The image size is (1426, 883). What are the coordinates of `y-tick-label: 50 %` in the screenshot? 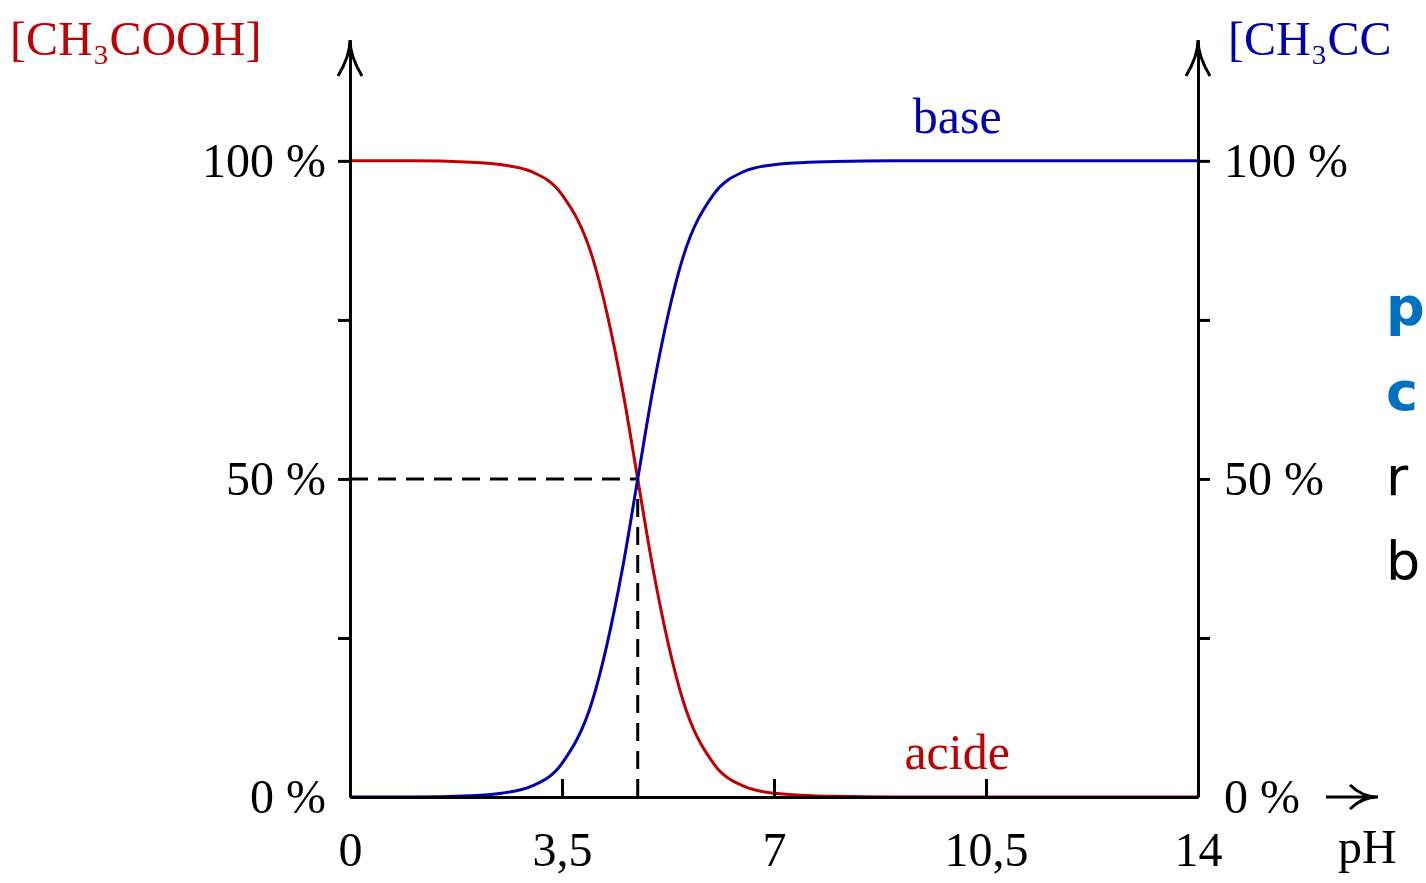 It's located at (276, 478).